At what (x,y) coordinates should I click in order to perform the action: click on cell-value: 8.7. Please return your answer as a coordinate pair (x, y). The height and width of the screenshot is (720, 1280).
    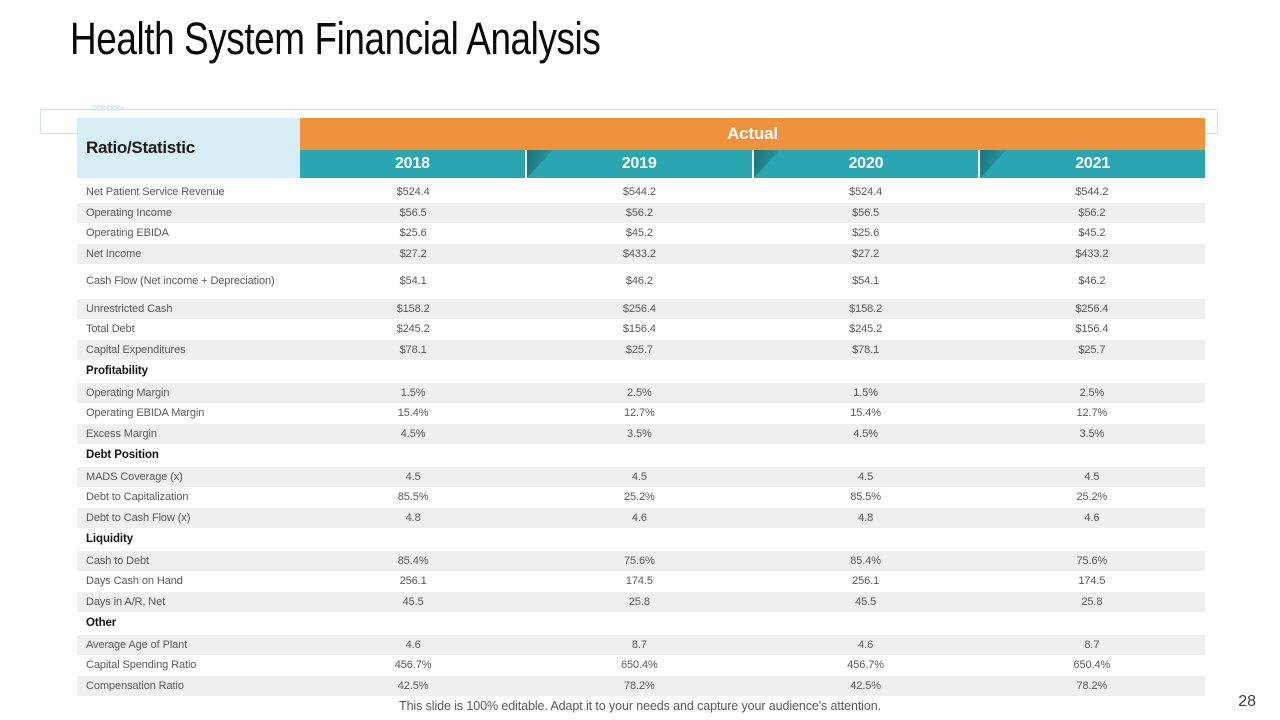
    Looking at the image, I should click on (1092, 644).